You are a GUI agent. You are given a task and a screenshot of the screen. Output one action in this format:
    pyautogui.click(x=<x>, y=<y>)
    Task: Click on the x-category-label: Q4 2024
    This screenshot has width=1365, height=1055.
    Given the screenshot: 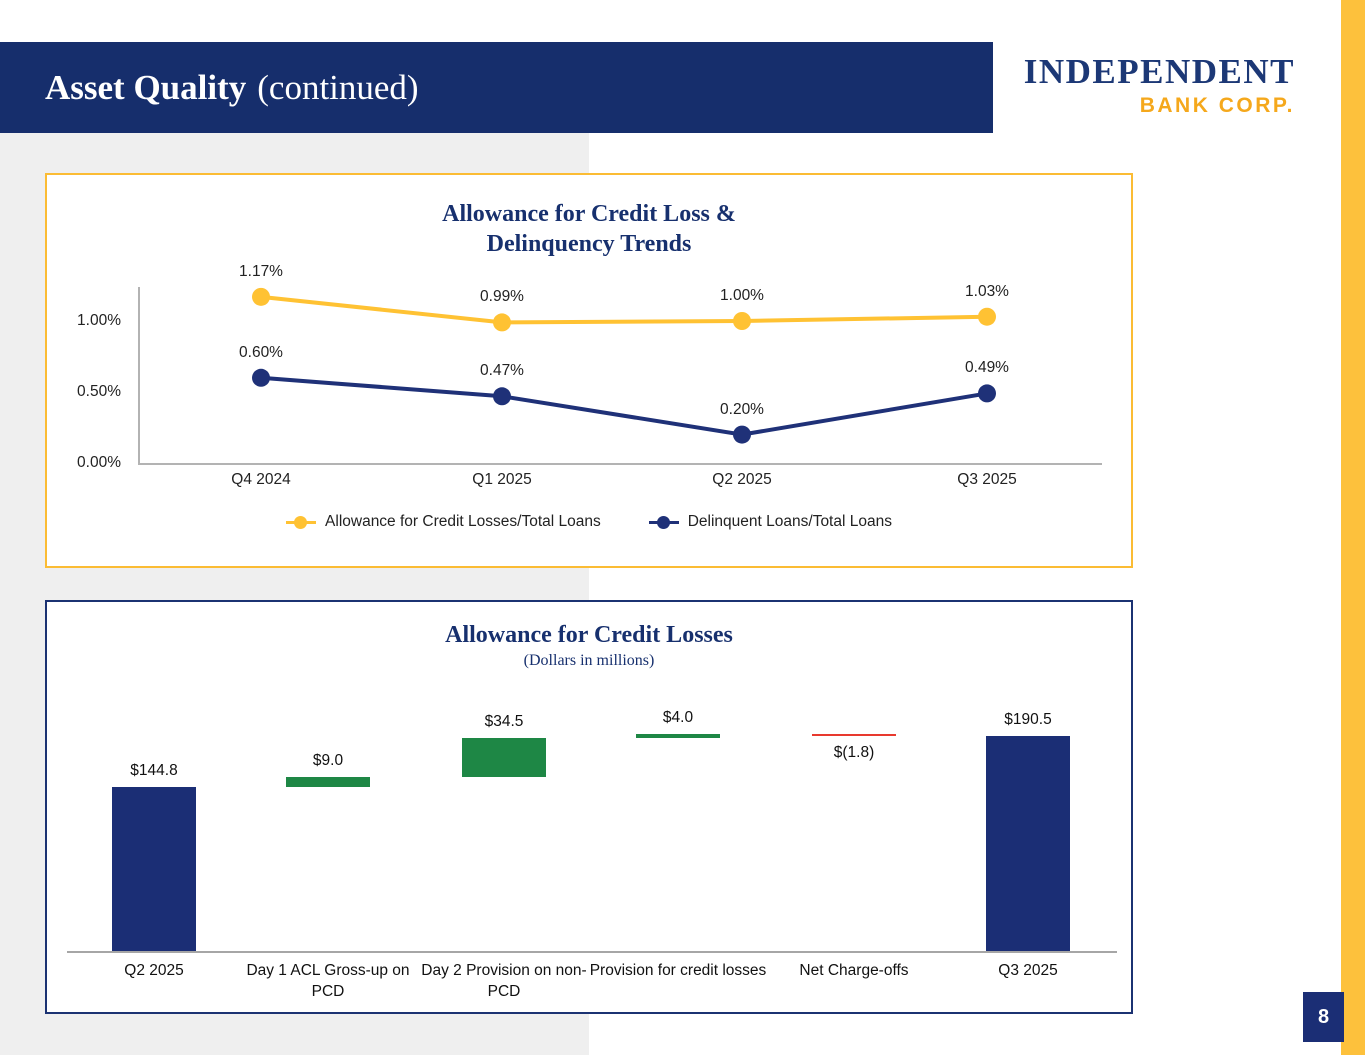 What is the action you would take?
    pyautogui.click(x=261, y=479)
    